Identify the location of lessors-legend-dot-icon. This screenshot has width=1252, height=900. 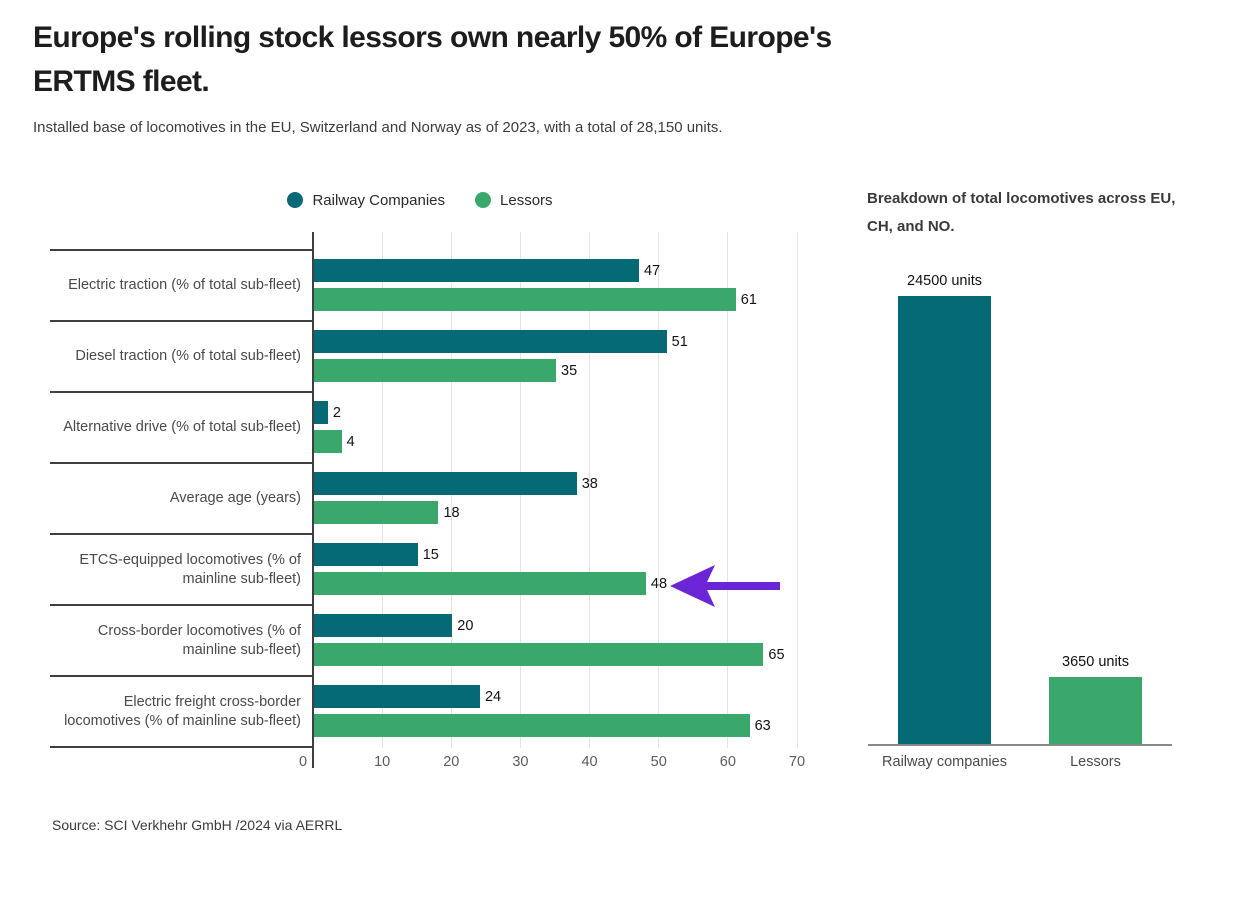
(483, 200).